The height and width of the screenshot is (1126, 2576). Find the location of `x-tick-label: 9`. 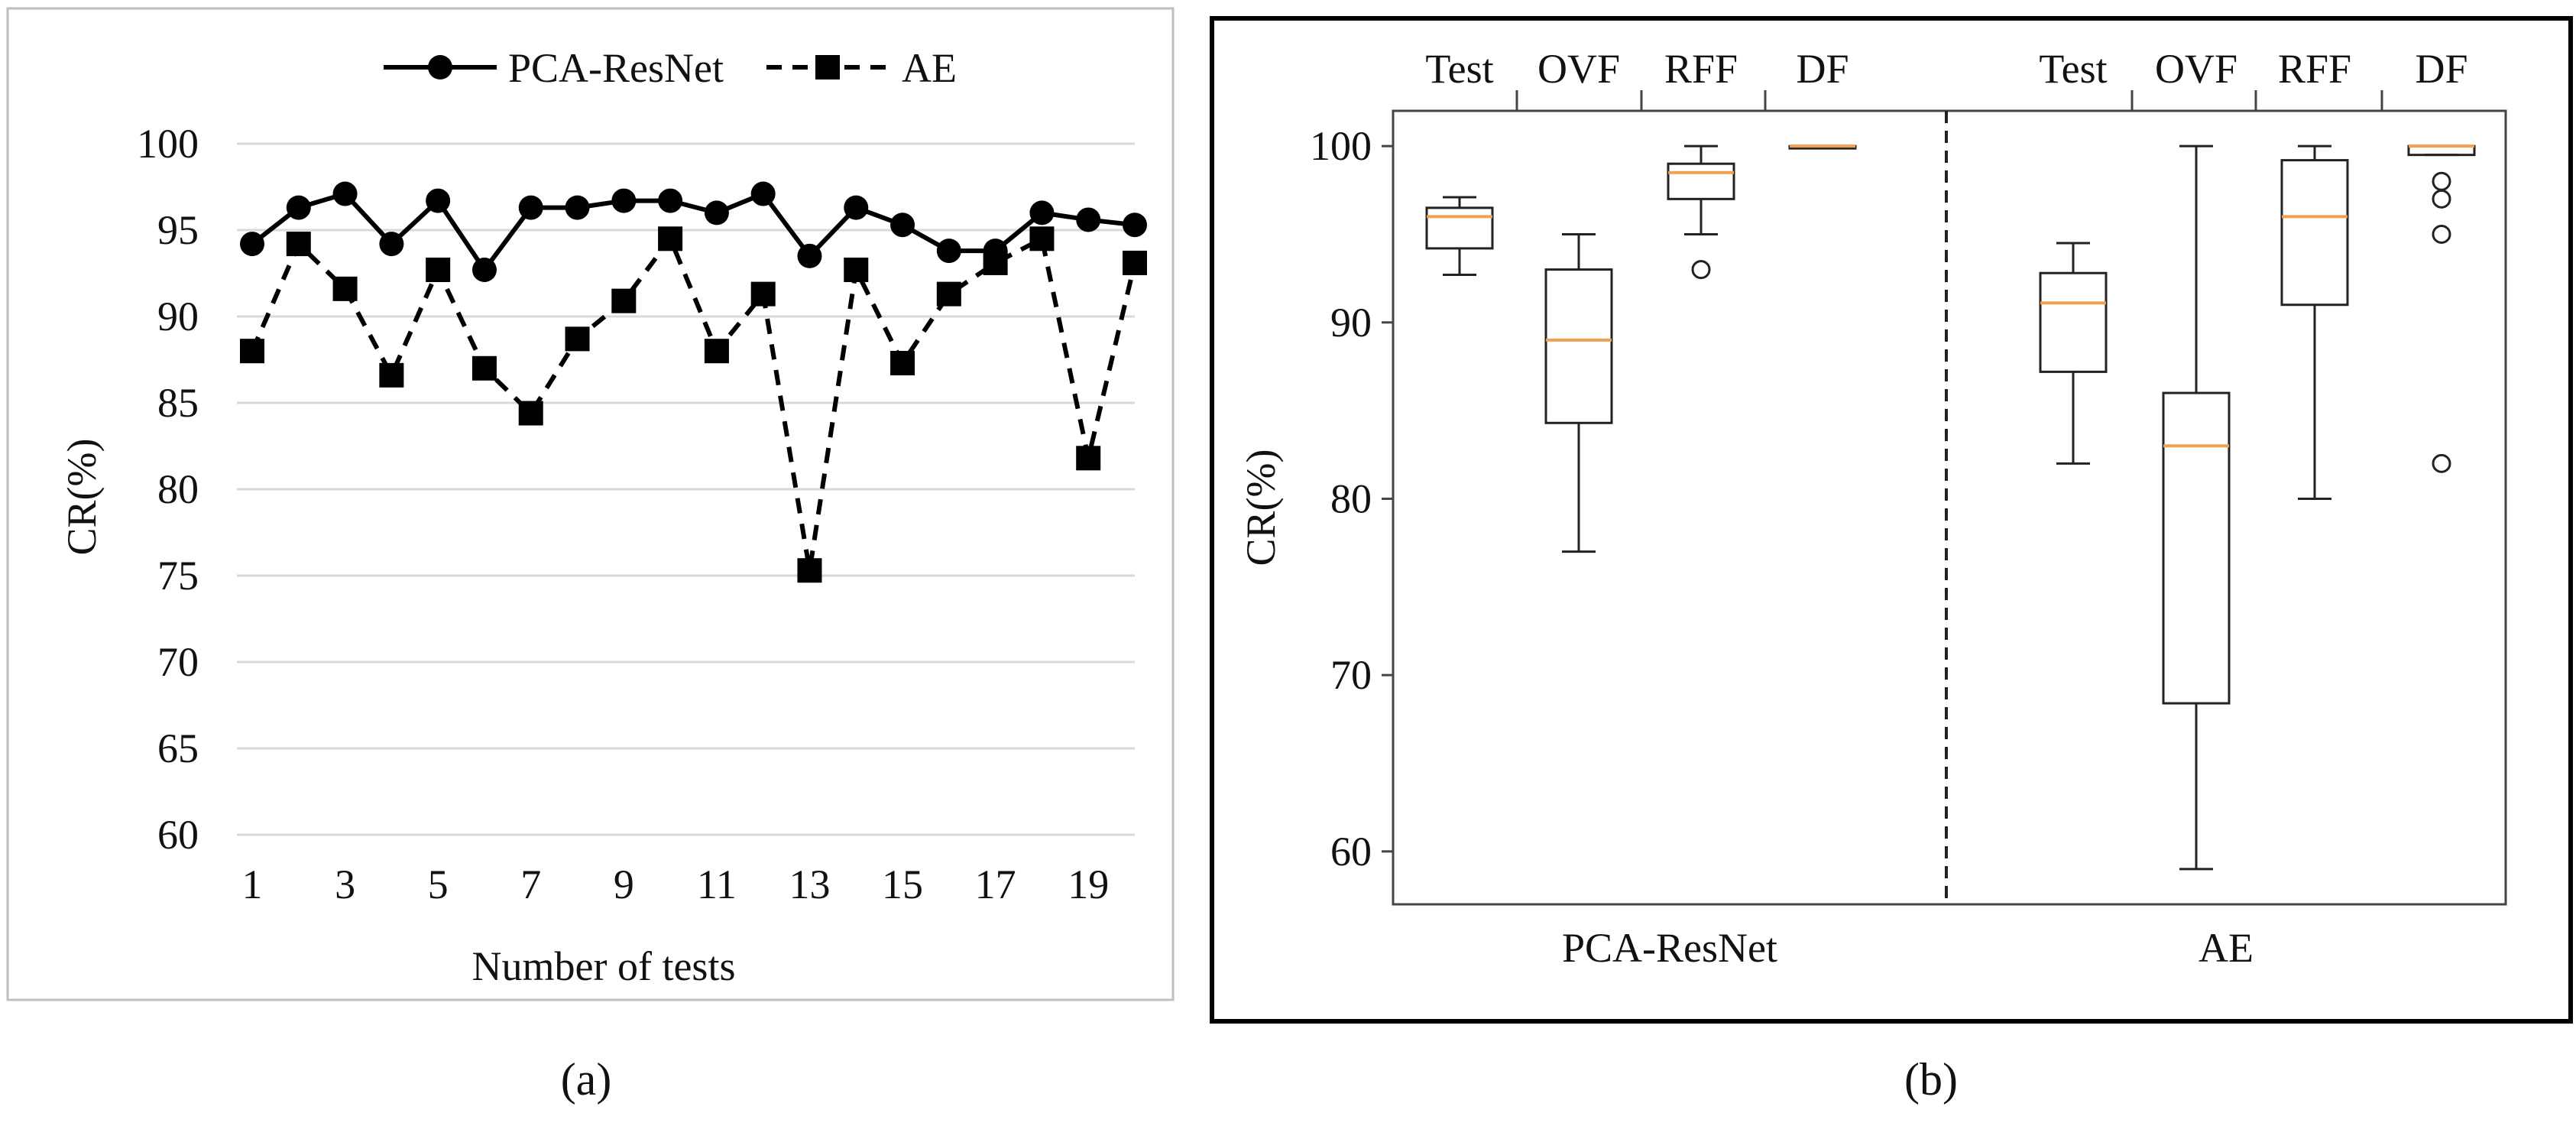

x-tick-label: 9 is located at coordinates (624, 884).